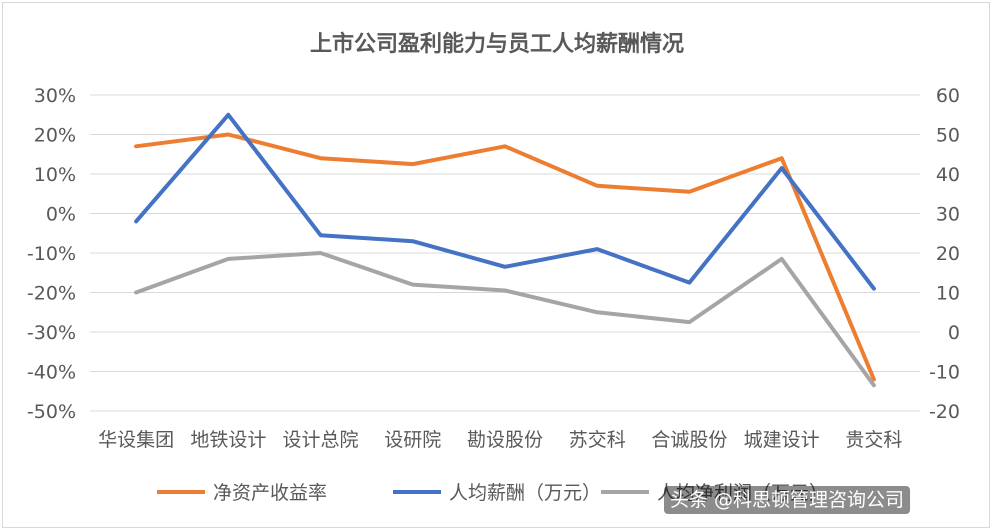 This screenshot has height=532, width=994. What do you see at coordinates (873, 440) in the screenshot?
I see `category-label: 贵交科` at bounding box center [873, 440].